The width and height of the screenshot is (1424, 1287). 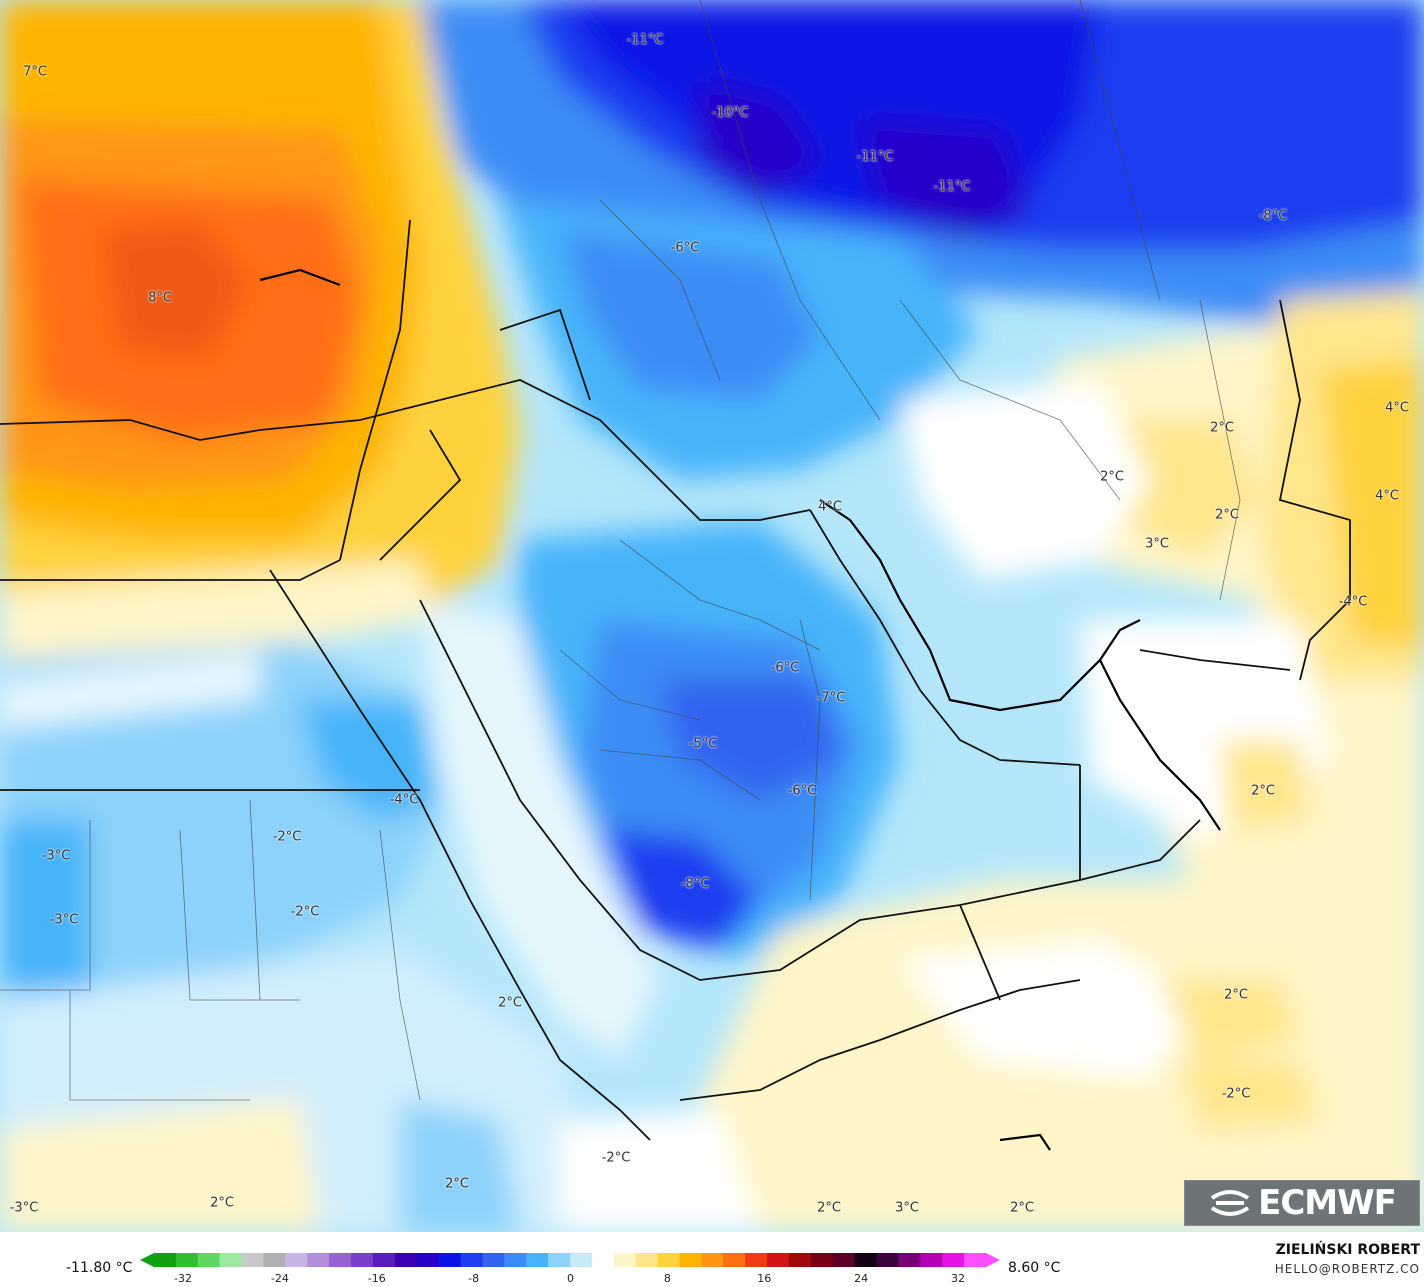 I want to click on ecmwf-icon, so click(x=1230, y=1203).